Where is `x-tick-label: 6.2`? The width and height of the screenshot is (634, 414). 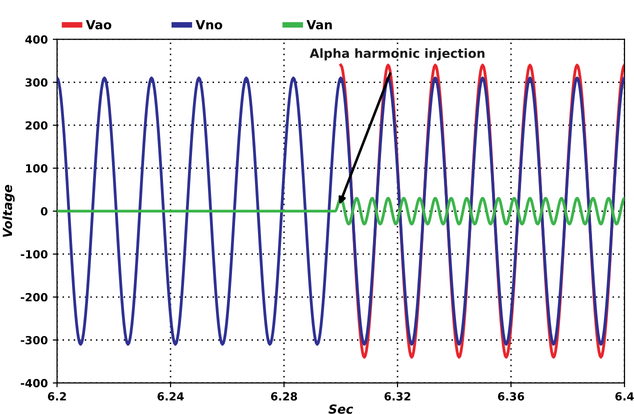
x-tick-label: 6.2 is located at coordinates (57, 396).